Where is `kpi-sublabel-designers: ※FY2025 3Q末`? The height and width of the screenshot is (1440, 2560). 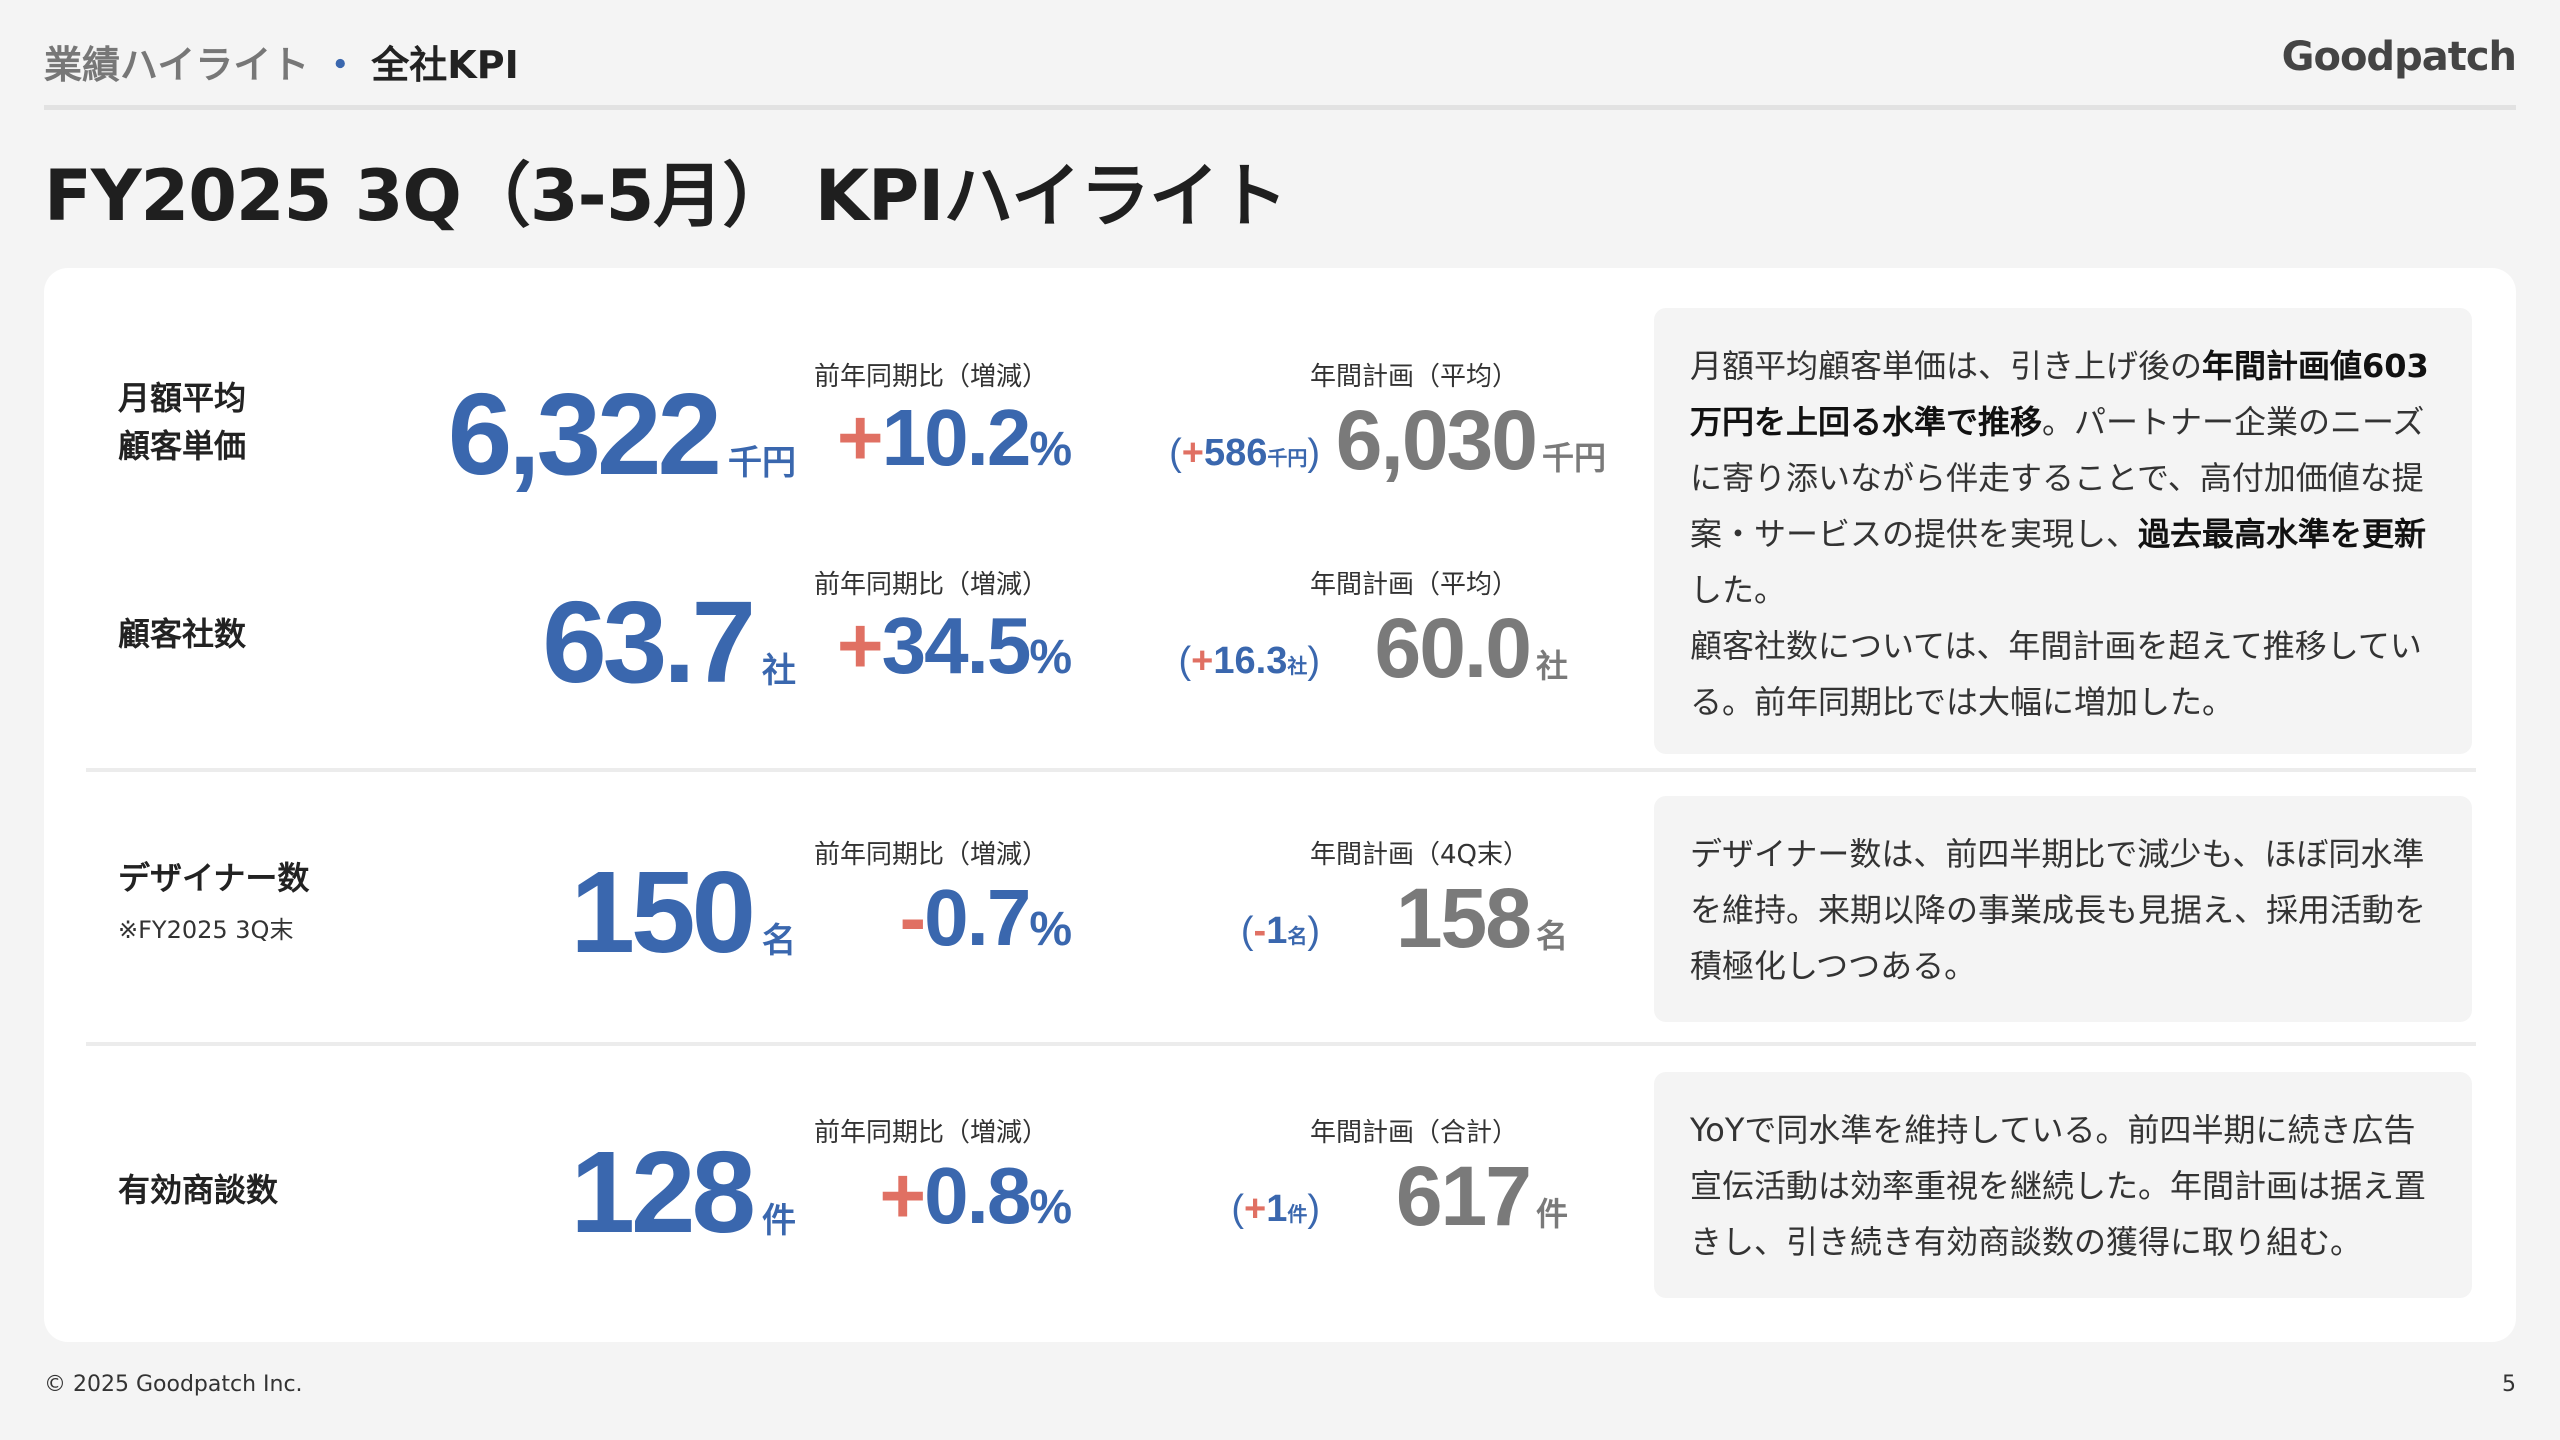 kpi-sublabel-designers: ※FY2025 3Q末 is located at coordinates (206, 930).